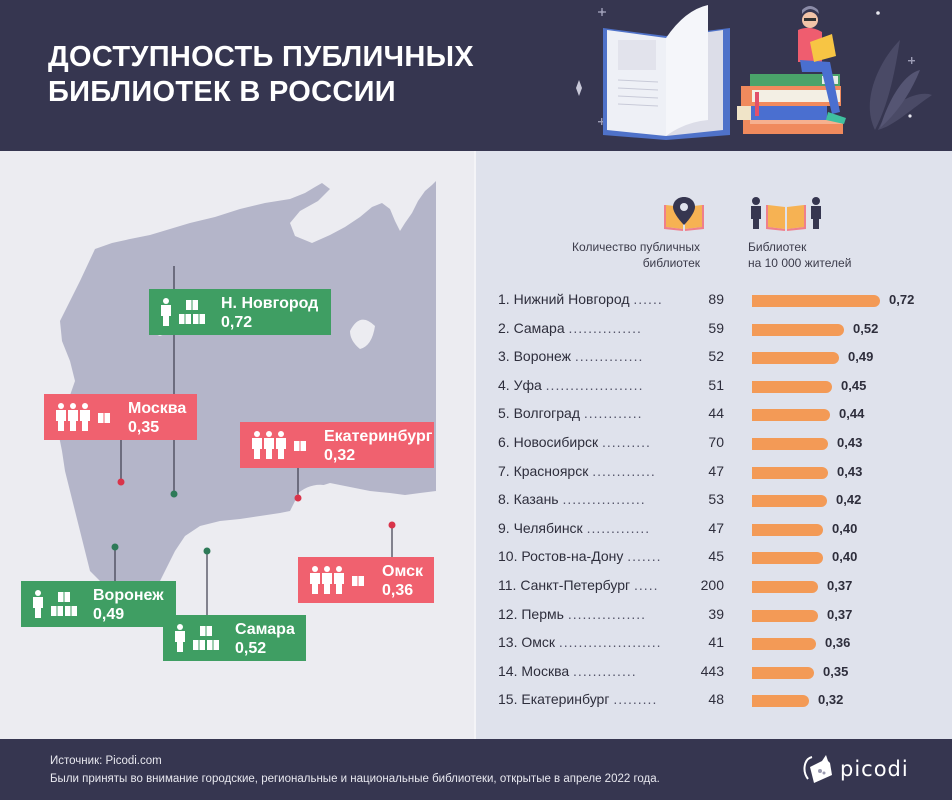 The image size is (952, 800). Describe the element at coordinates (542, 613) in the screenshot. I see `row-city-name: Пермь` at that location.